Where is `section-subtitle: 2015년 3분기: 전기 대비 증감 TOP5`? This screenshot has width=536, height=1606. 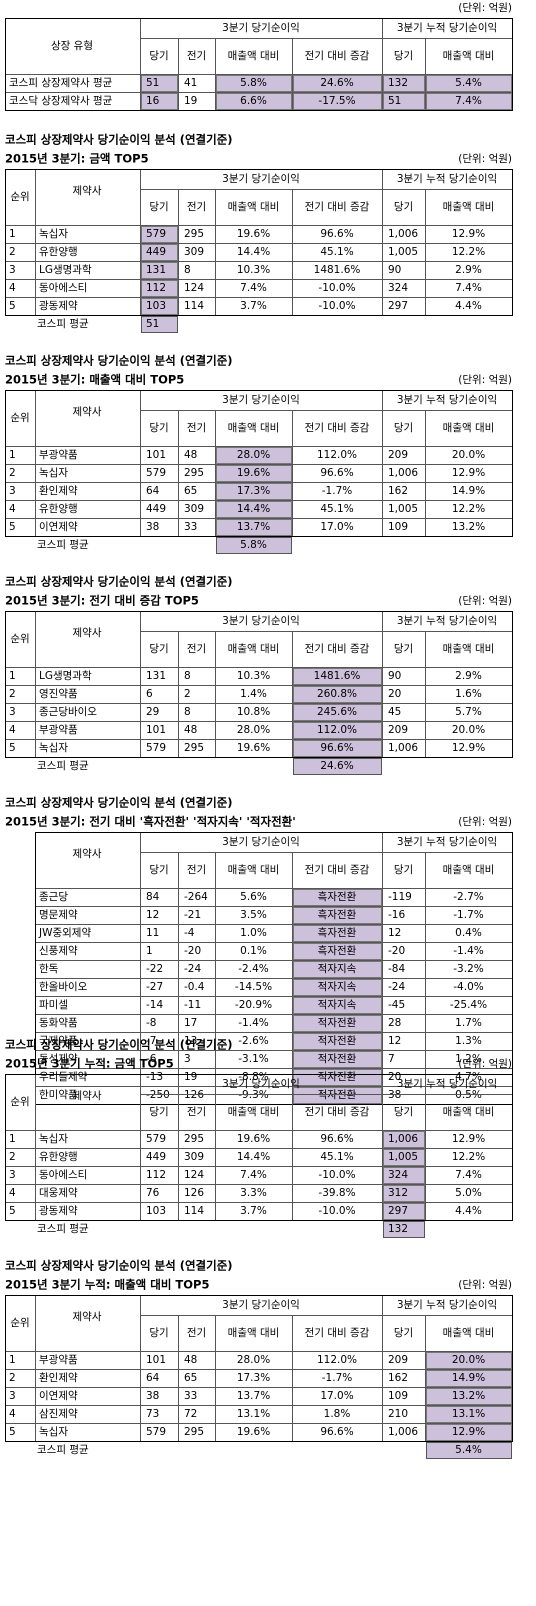
section-subtitle: 2015년 3분기: 전기 대비 증감 TOP5 is located at coordinates (102, 601).